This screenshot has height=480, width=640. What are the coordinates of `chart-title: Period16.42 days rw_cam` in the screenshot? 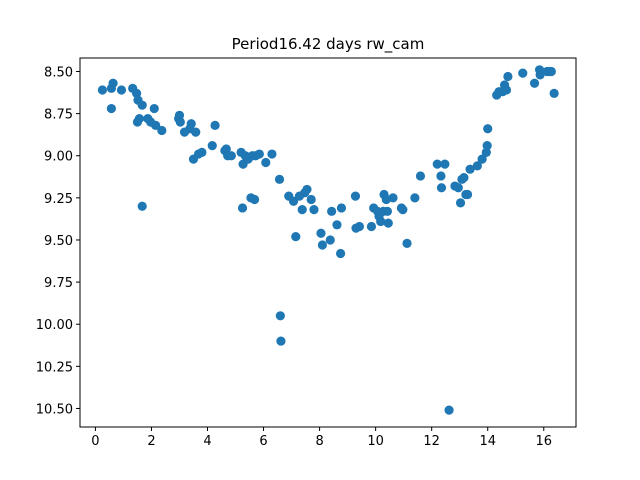 It's located at (328, 44).